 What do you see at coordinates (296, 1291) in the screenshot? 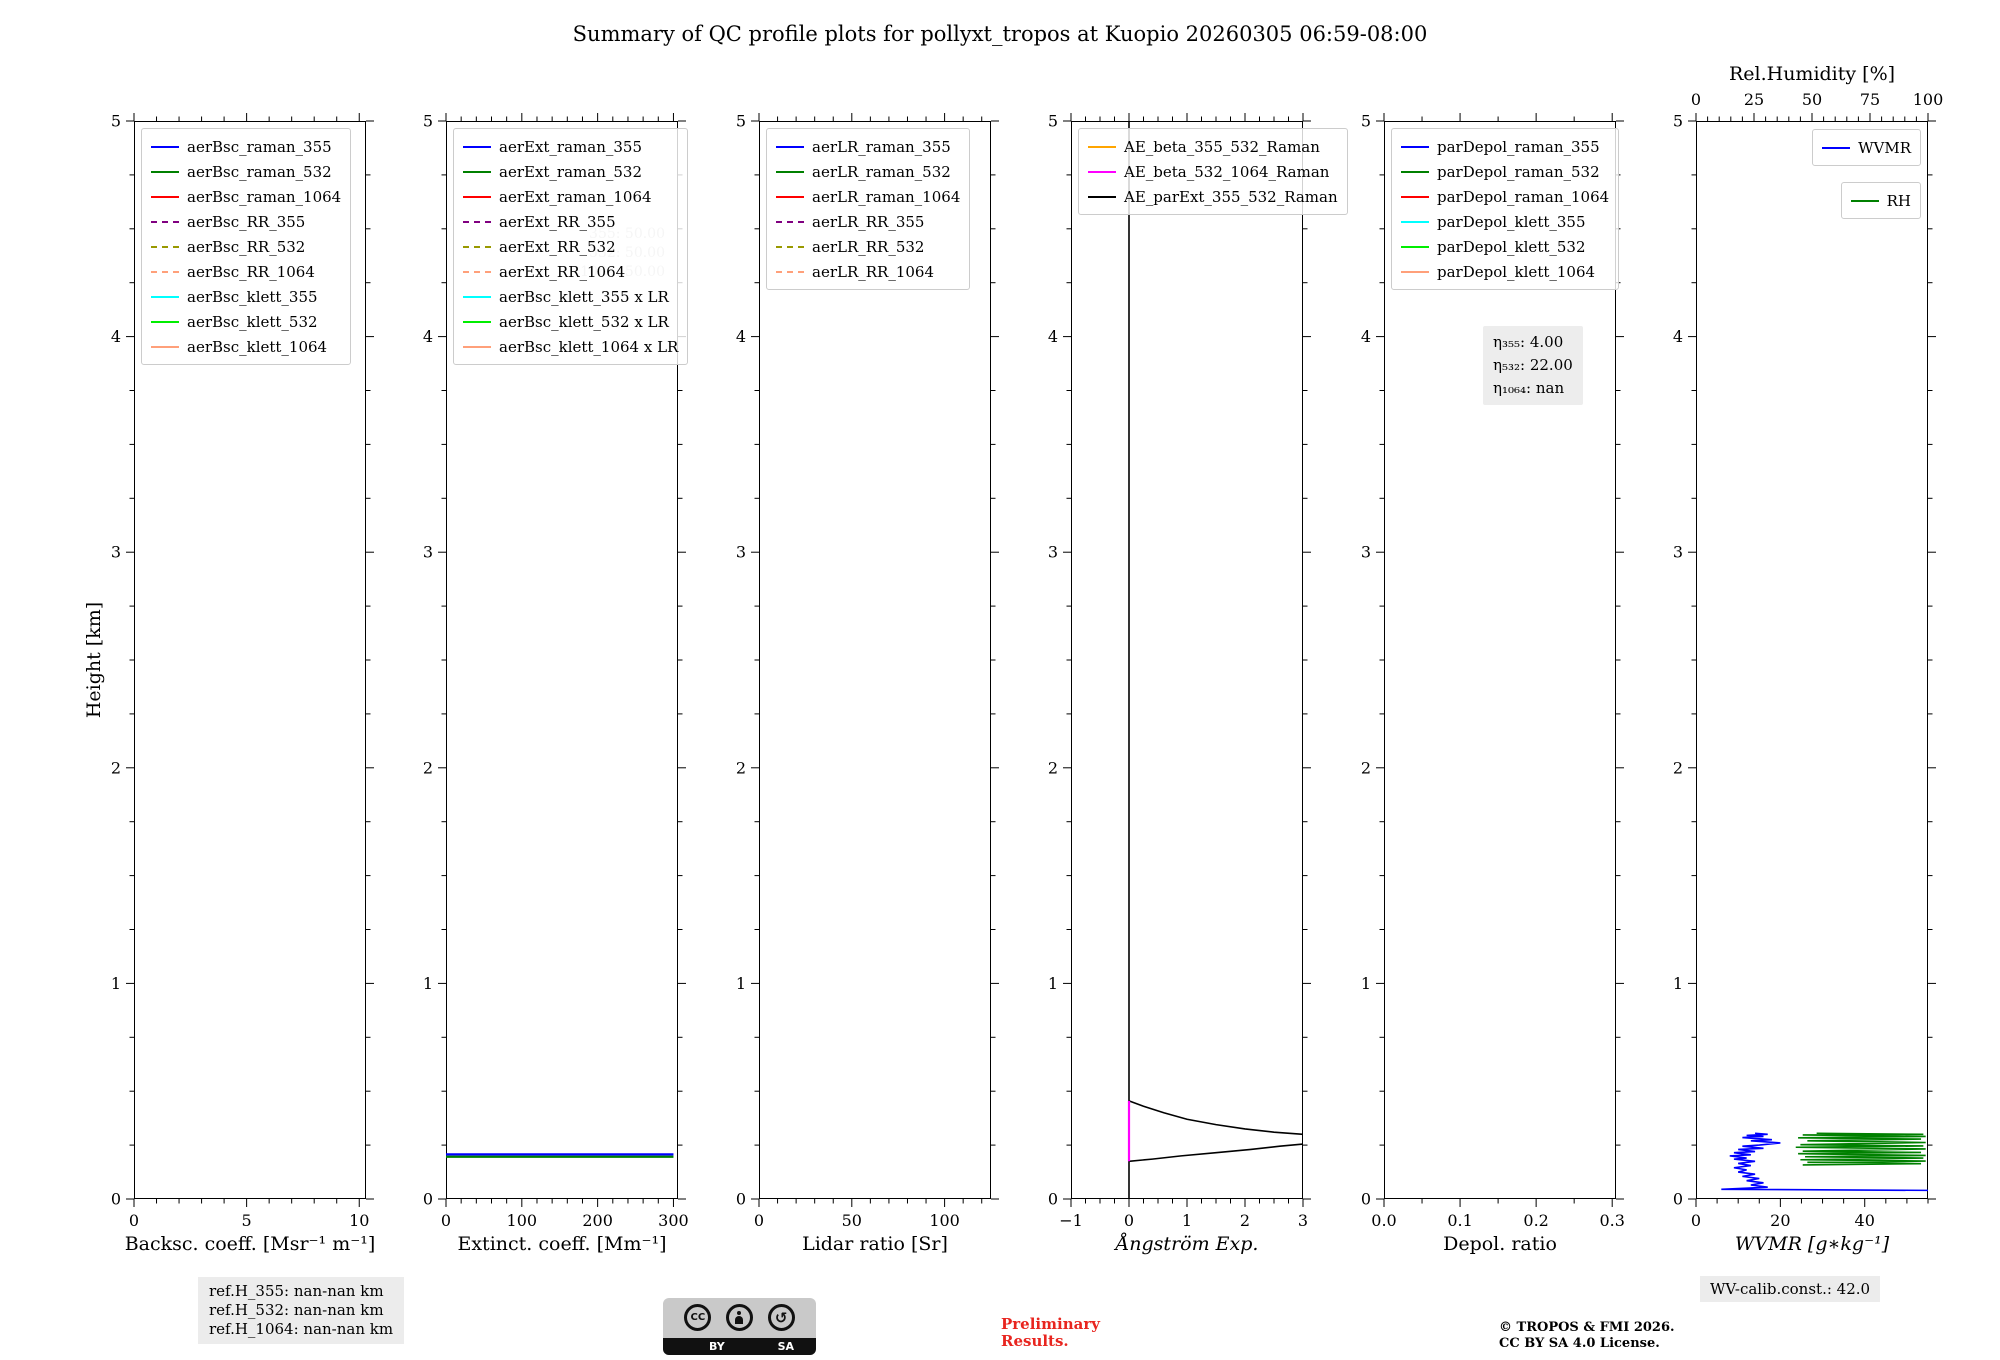
I see `ref-h-355: ref.H_355: nan-nan km` at bounding box center [296, 1291].